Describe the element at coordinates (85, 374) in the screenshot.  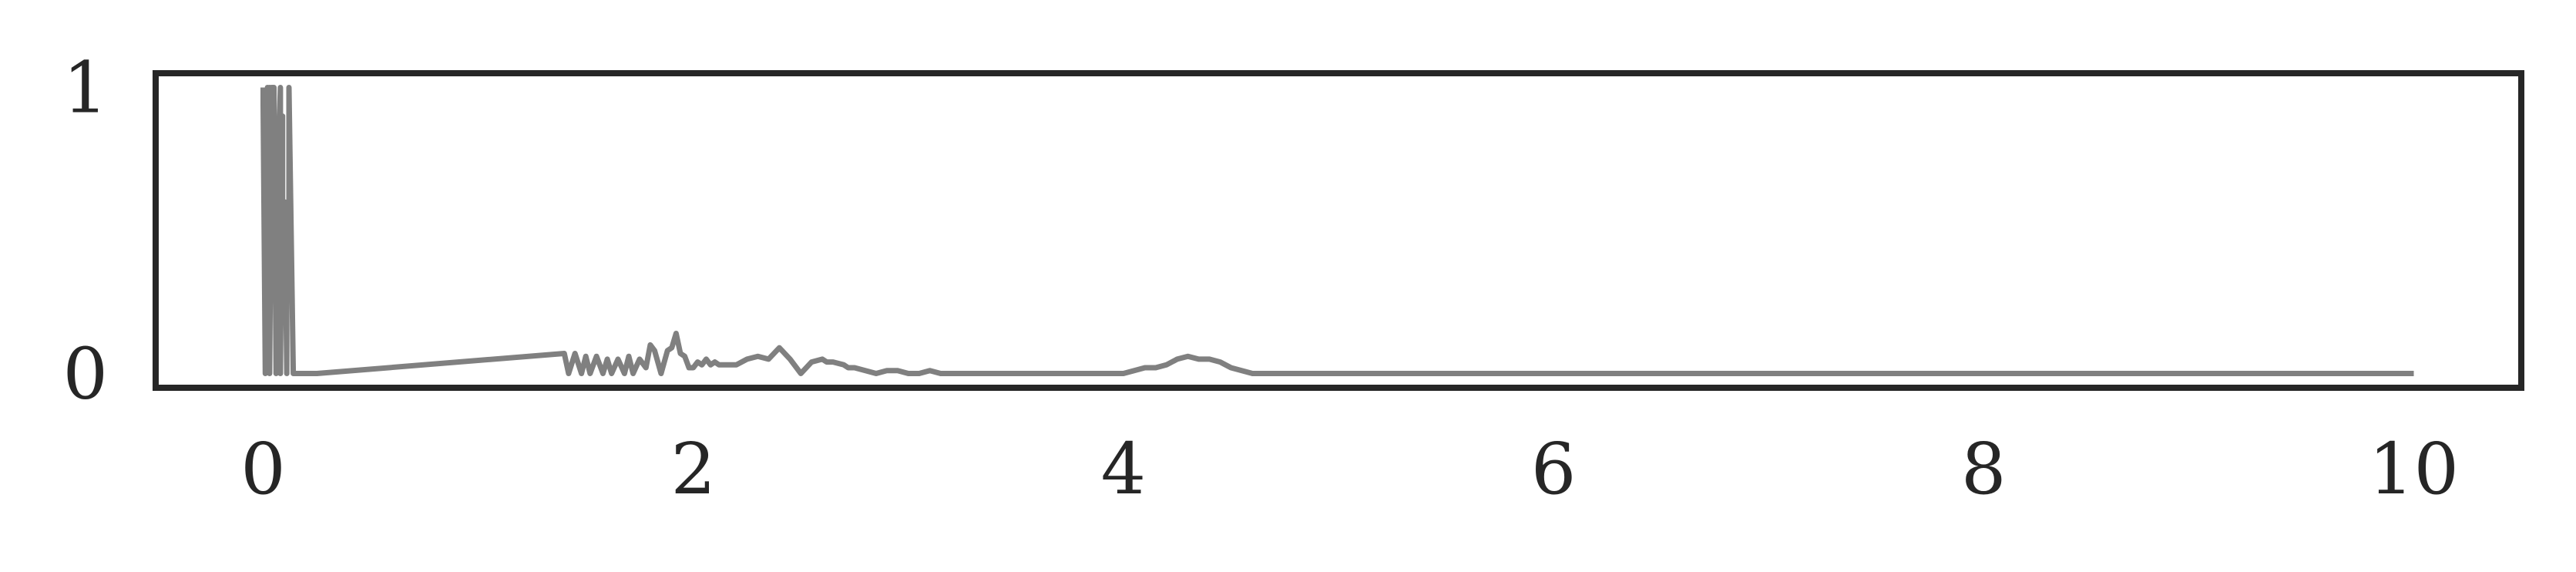
I see `y-tick-label: 0` at that location.